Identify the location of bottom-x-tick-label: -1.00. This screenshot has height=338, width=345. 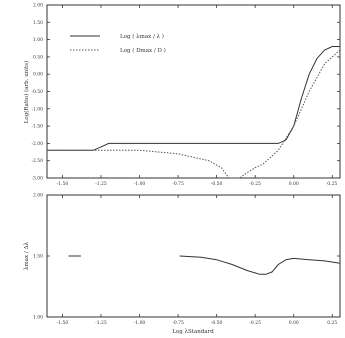
(140, 323).